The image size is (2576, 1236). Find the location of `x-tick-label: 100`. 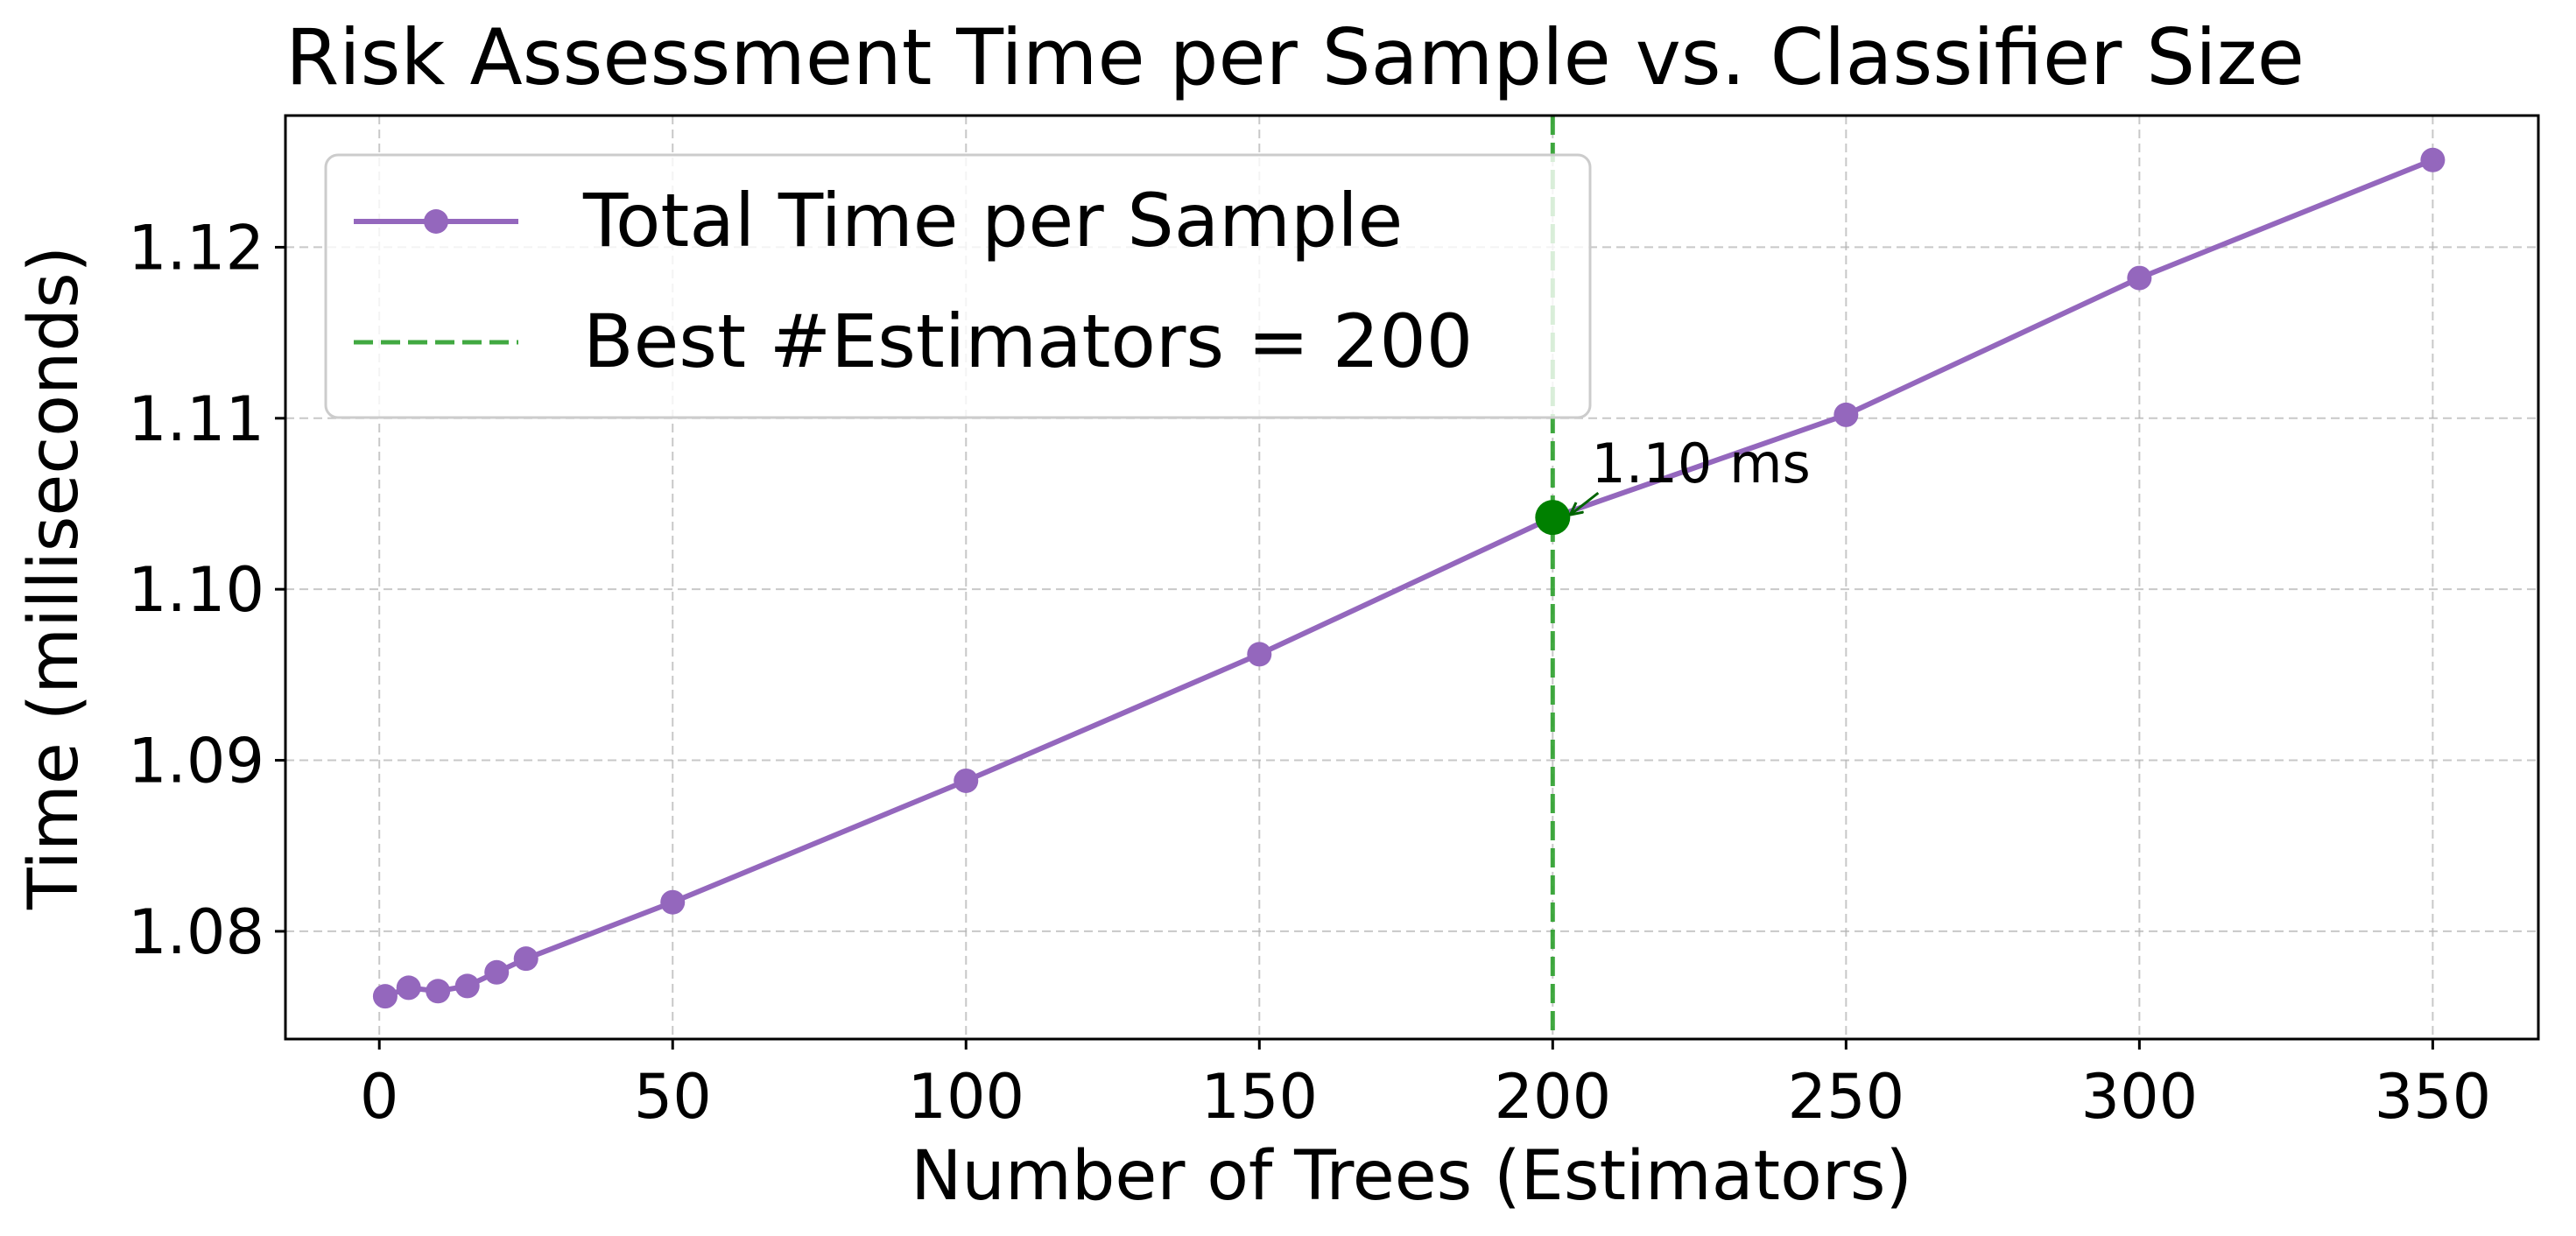

x-tick-label: 100 is located at coordinates (965, 1097).